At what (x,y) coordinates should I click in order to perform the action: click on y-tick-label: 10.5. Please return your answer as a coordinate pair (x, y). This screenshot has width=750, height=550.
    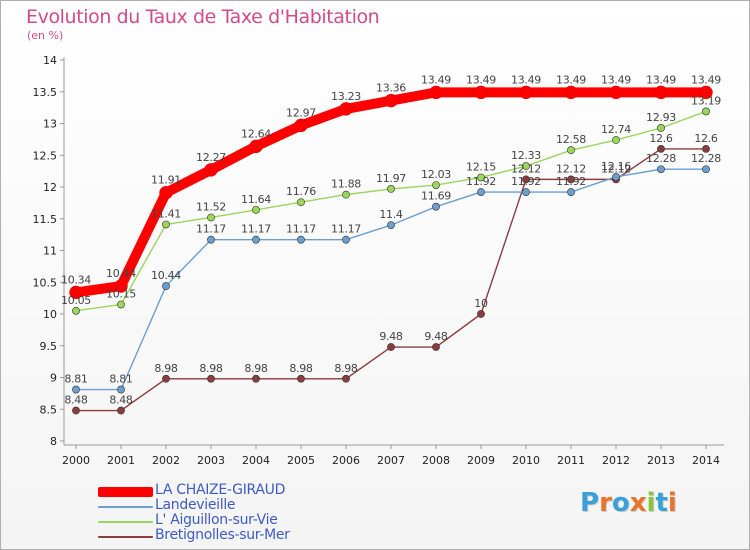
    Looking at the image, I should click on (45, 282).